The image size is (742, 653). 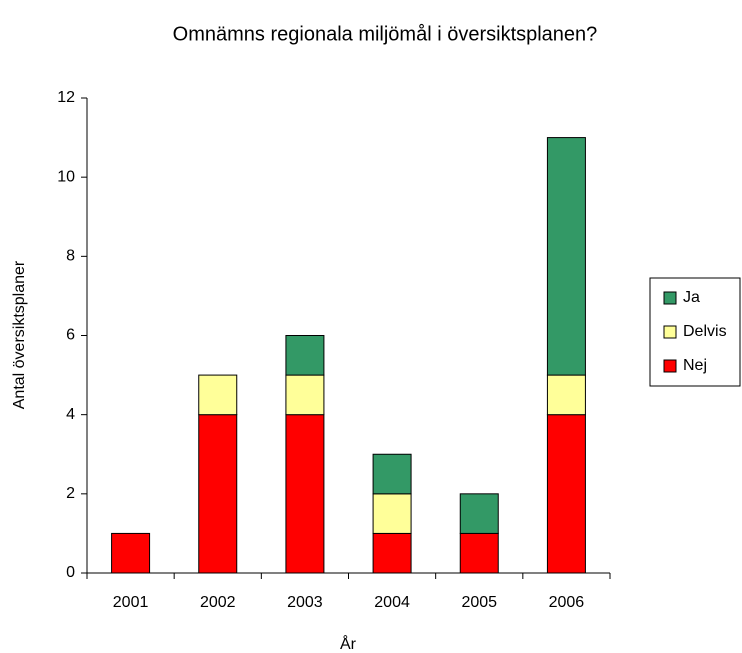 I want to click on legend-label: Delvis, so click(x=705, y=331).